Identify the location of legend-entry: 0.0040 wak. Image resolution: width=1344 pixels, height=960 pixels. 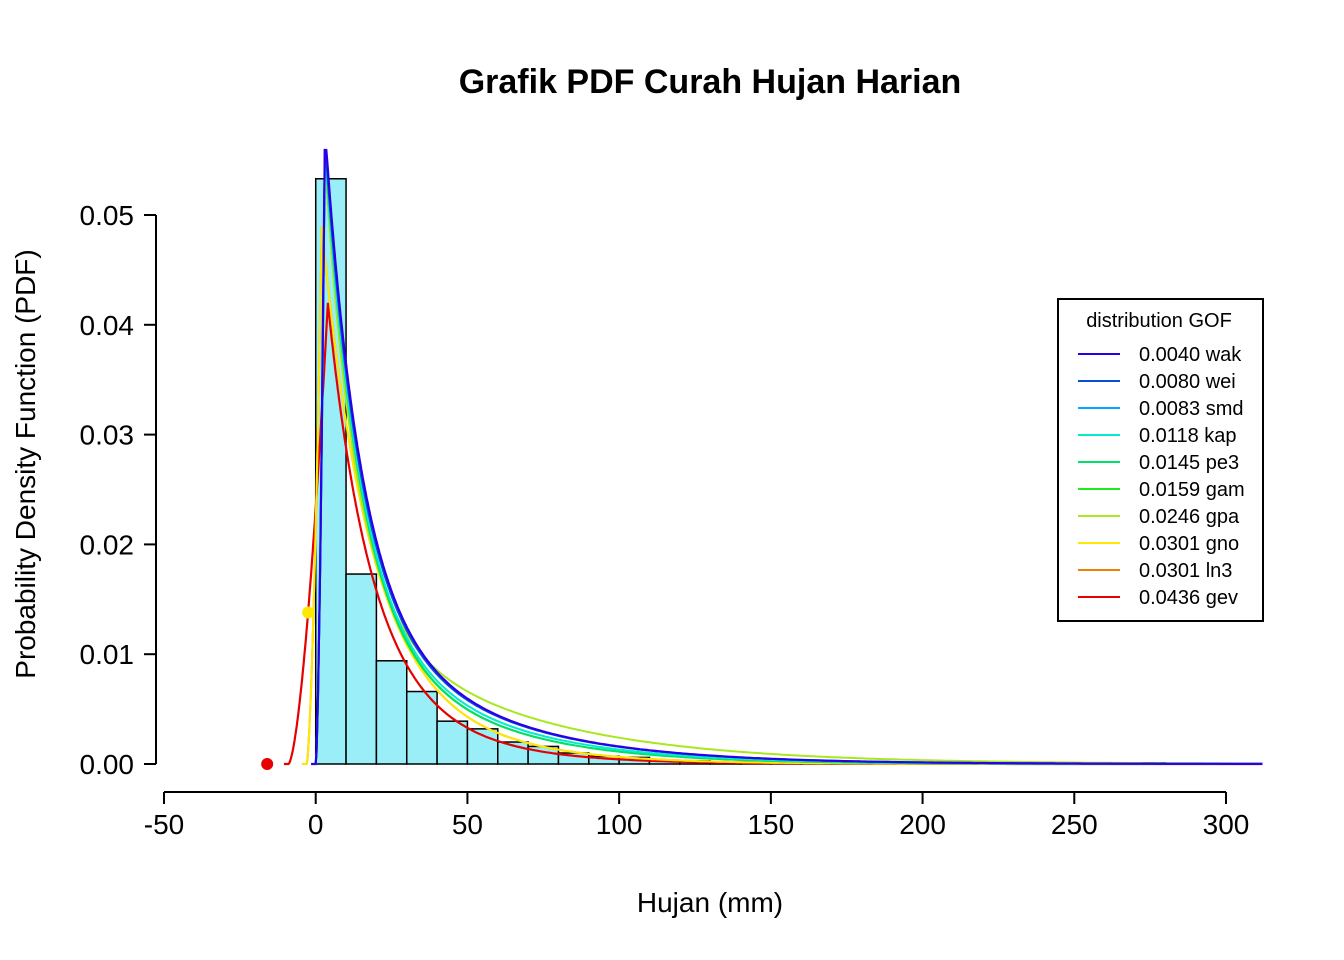
(1190, 355).